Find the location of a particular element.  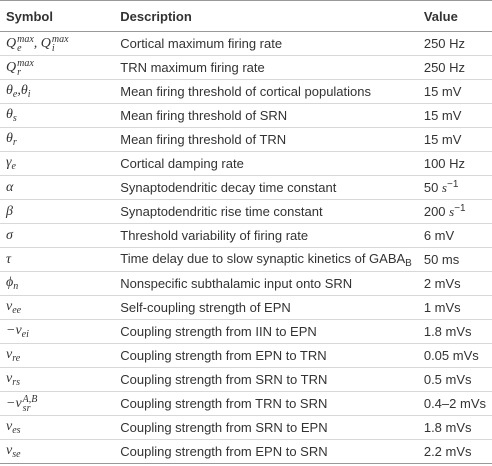

sub-sup: max i is located at coordinates (60, 43).